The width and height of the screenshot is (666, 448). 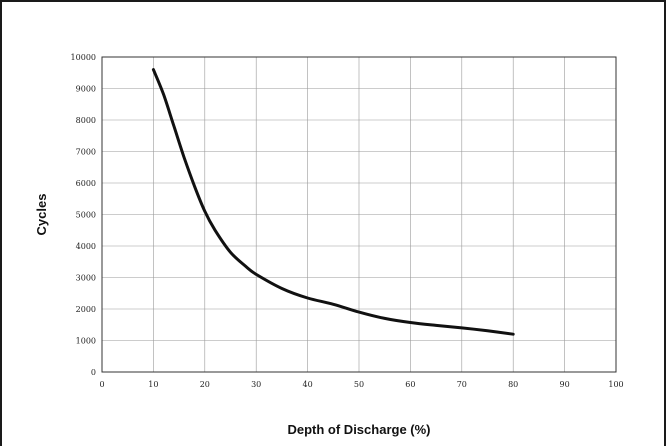 What do you see at coordinates (86, 341) in the screenshot?
I see `y-tick-label: 1000` at bounding box center [86, 341].